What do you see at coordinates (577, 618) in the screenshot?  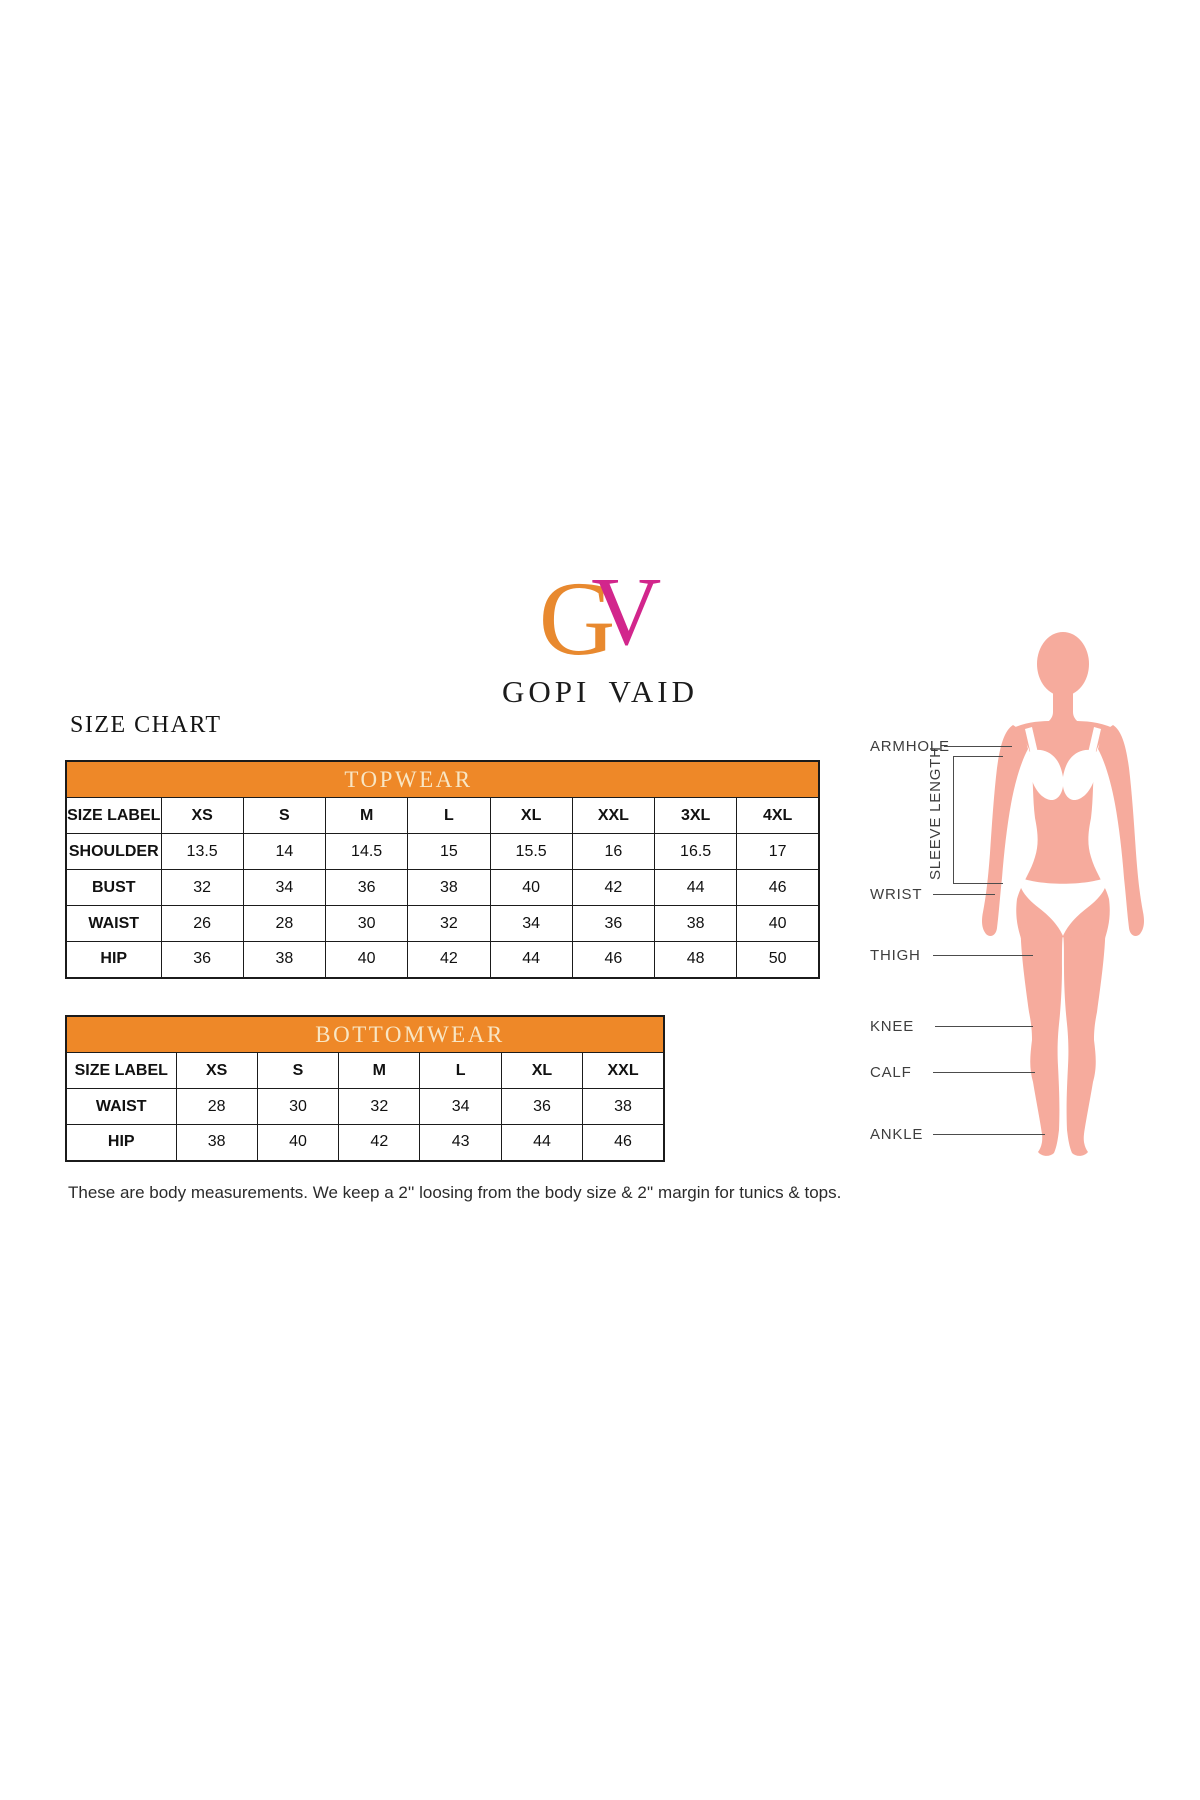 I see `logo-letter-g: G` at bounding box center [577, 618].